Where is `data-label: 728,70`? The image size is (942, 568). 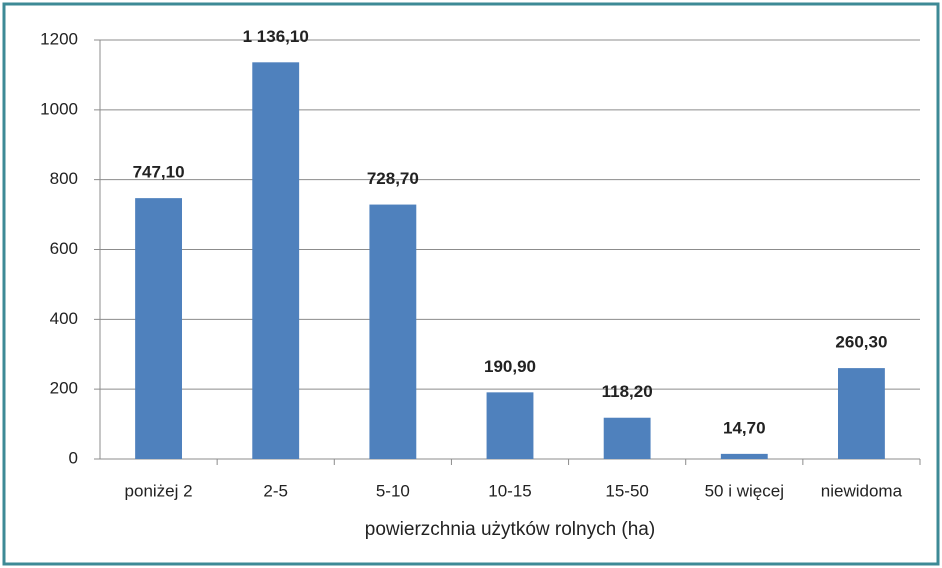
data-label: 728,70 is located at coordinates (393, 178).